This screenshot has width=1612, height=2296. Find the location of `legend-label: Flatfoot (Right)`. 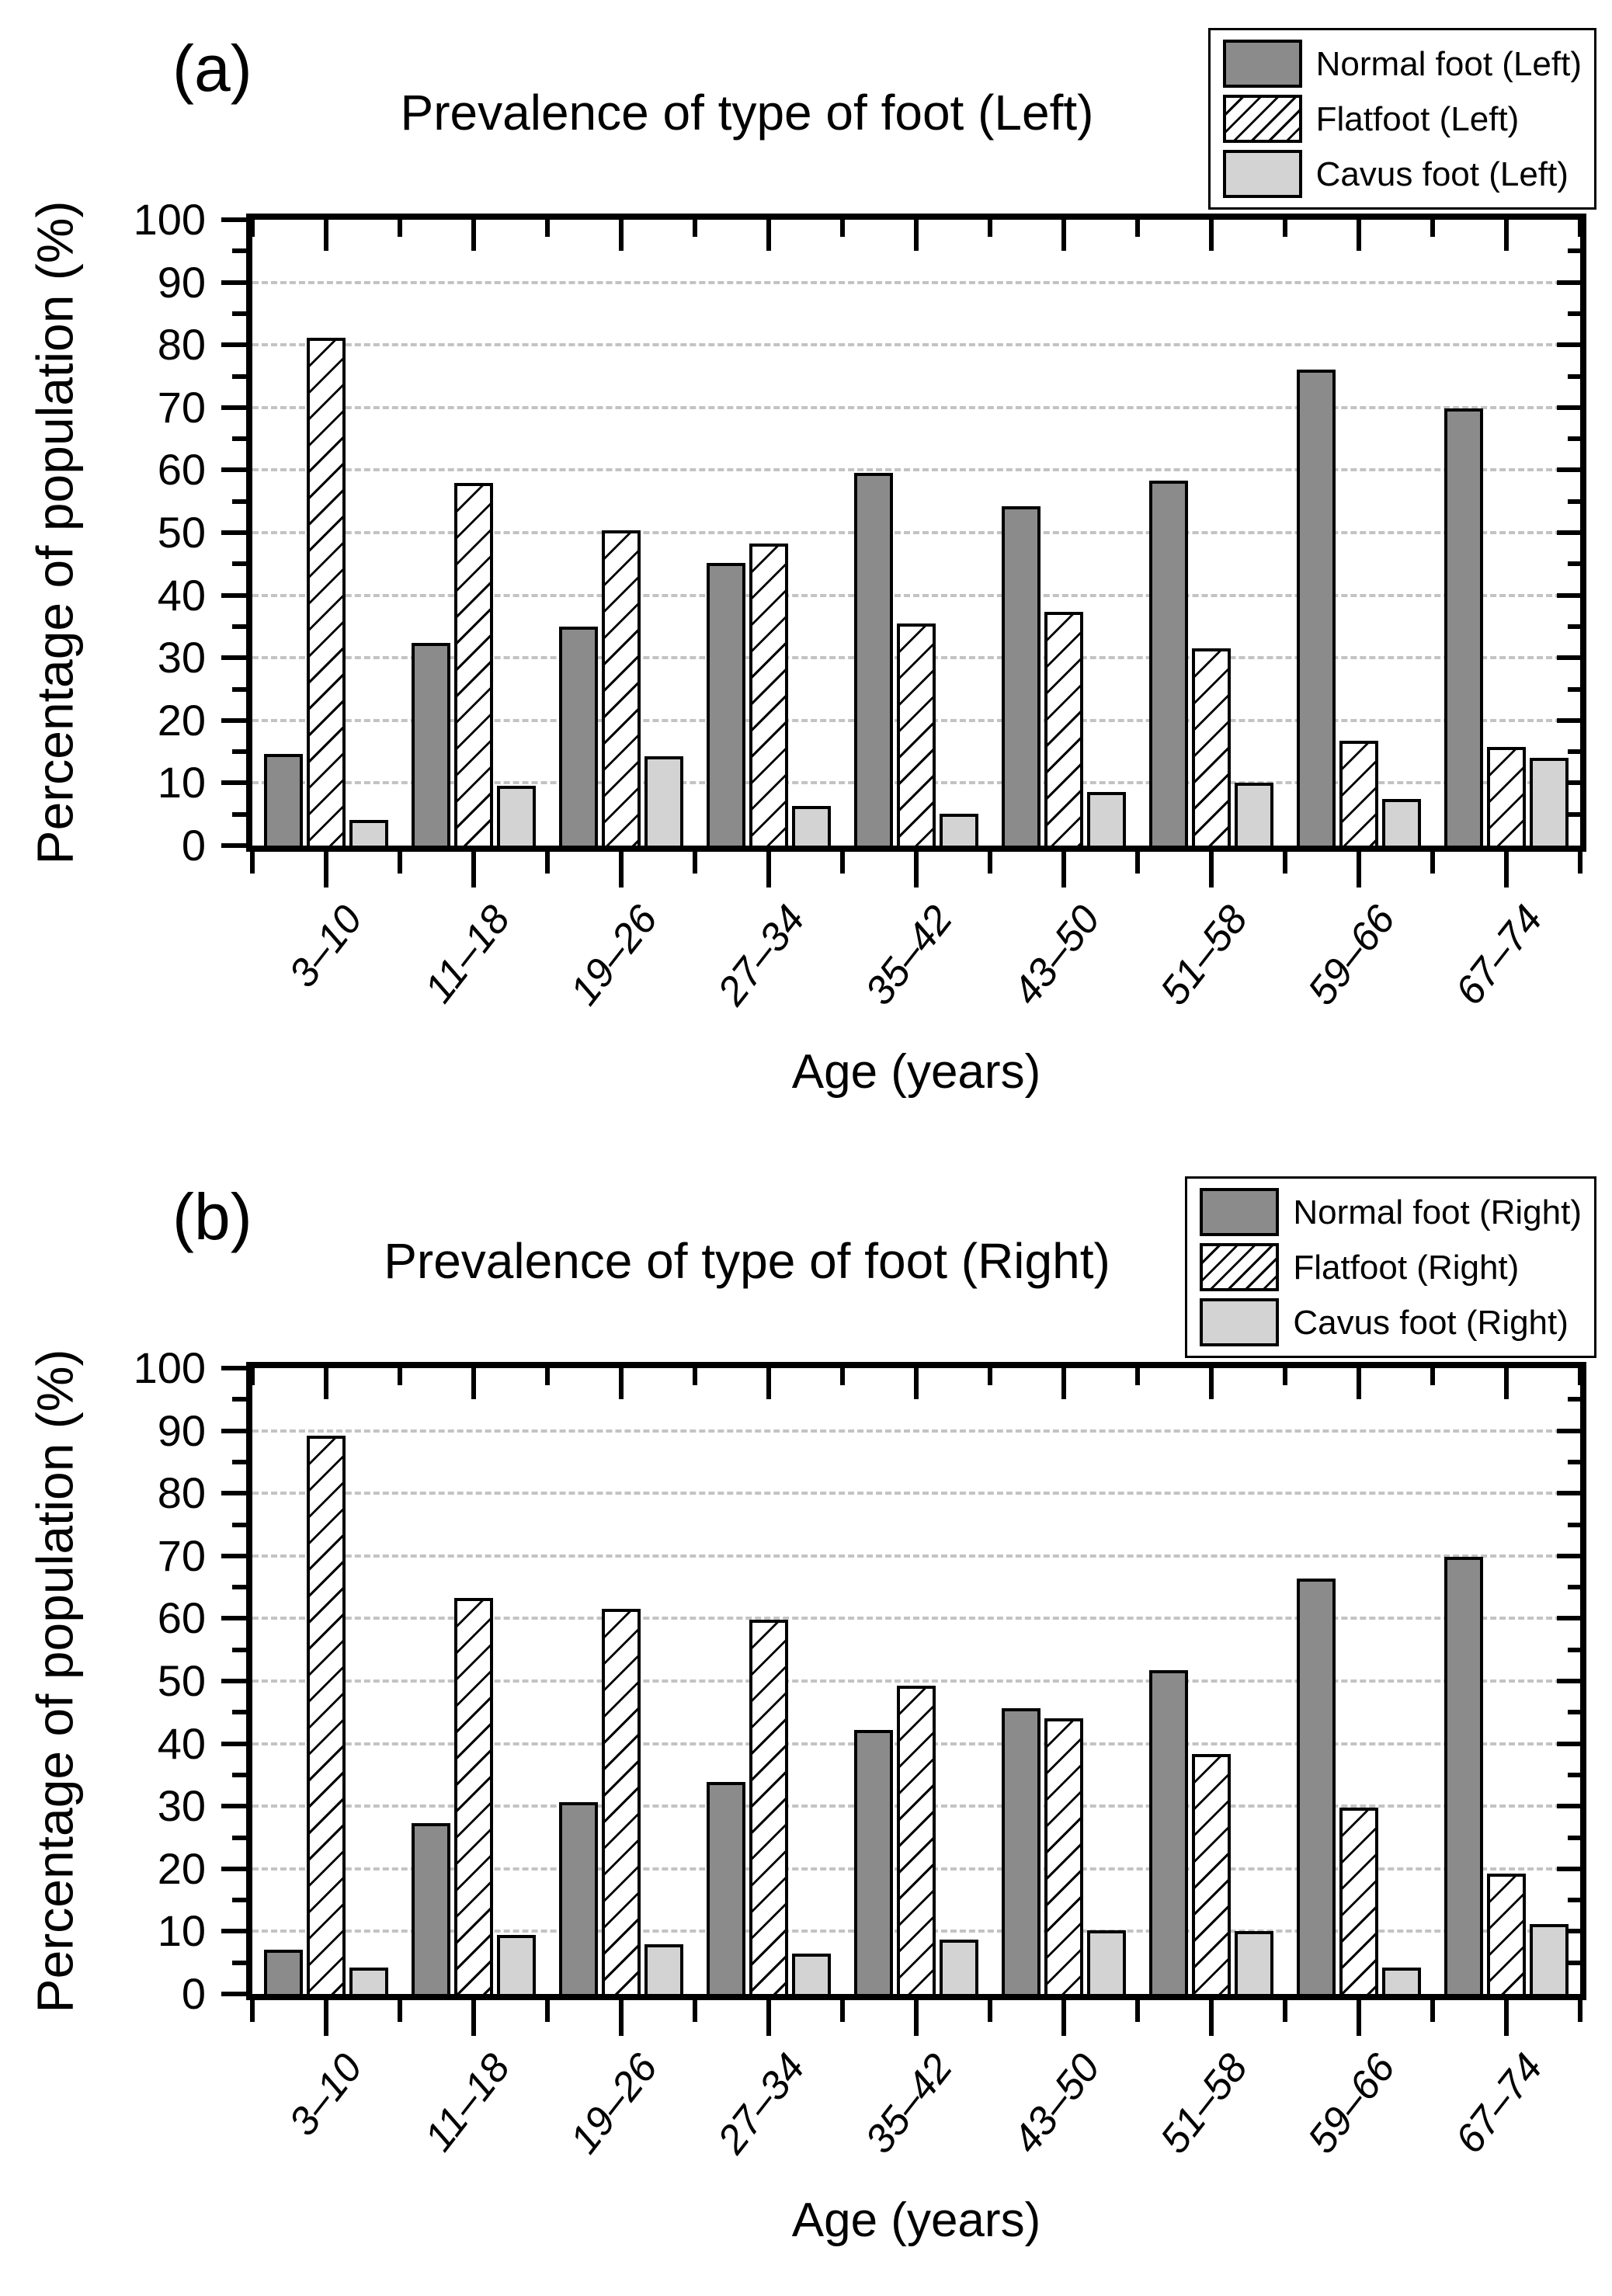

legend-label: Flatfoot (Right) is located at coordinates (1406, 1268).